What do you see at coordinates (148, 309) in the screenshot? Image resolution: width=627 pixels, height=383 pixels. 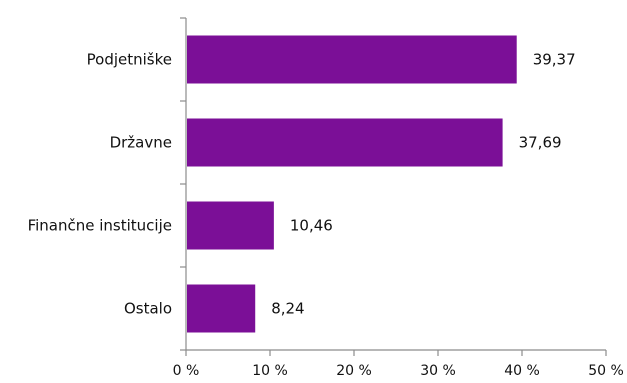 I see `category-label: Ostalo` at bounding box center [148, 309].